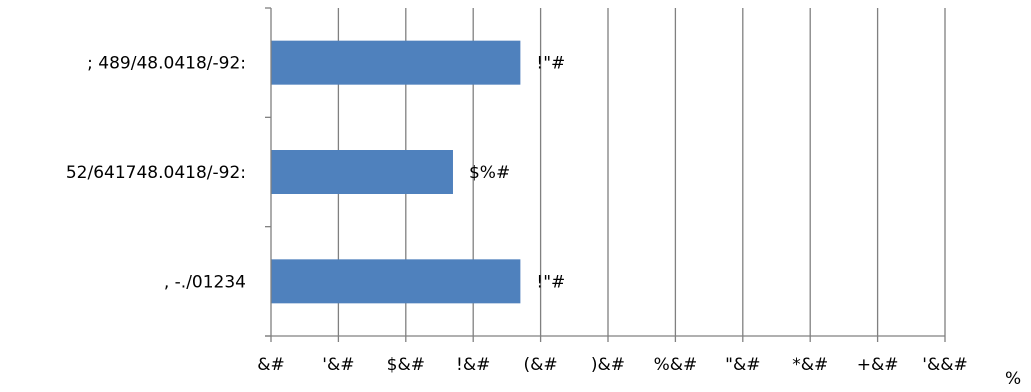 The width and height of the screenshot is (1031, 392). I want to click on x-tick-label-2: $&#, so click(406, 365).